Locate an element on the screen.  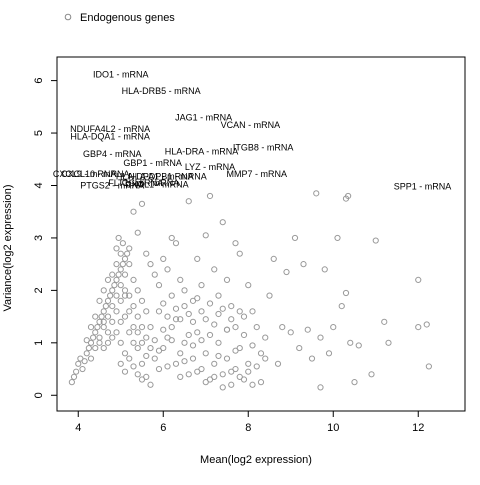
y-tick-label: 4 is located at coordinates (39, 185).